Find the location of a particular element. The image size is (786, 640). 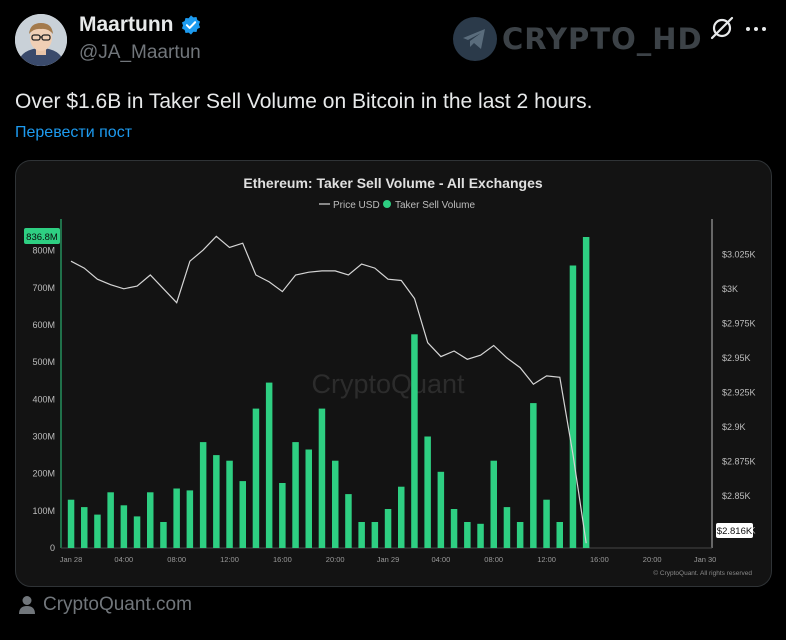

y-right-tick-label: $2.95K is located at coordinates (736, 358).